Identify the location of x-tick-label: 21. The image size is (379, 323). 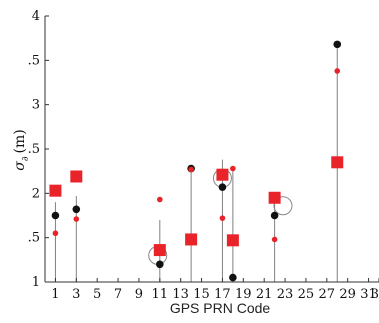
(264, 294).